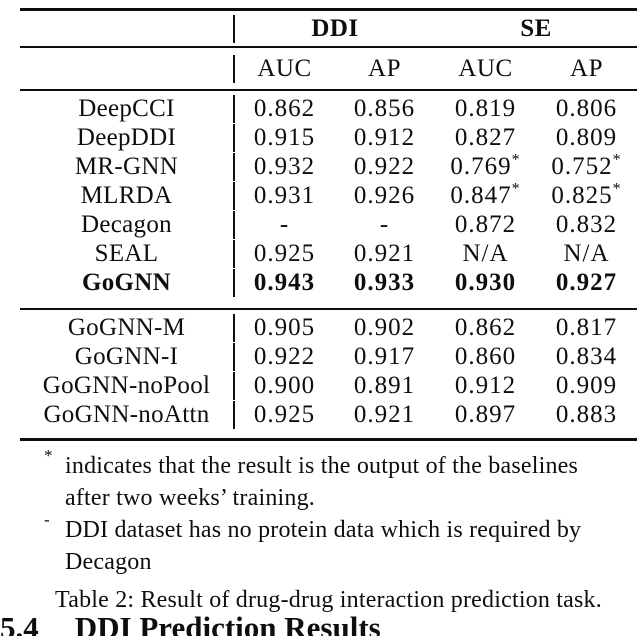  I want to click on table-row: GoGNN-M 0.905 0.902 0.862 0.817, so click(328, 327).